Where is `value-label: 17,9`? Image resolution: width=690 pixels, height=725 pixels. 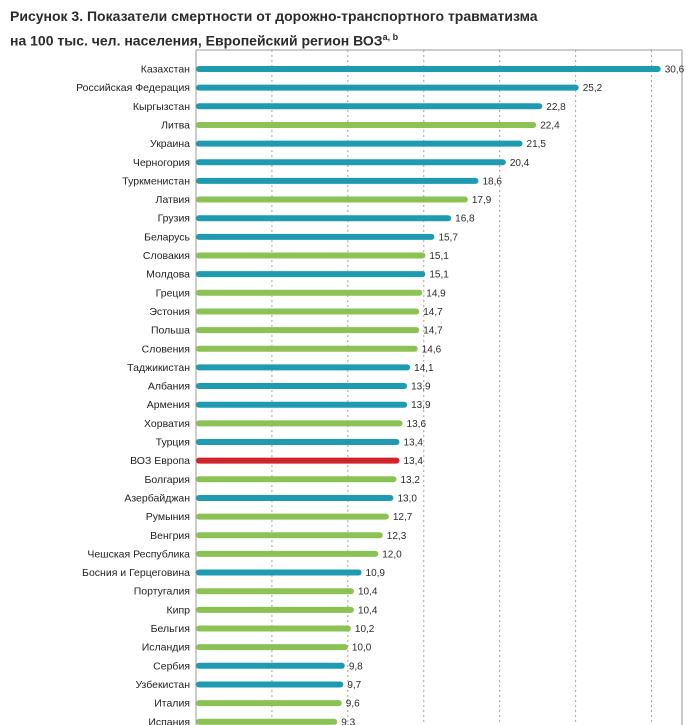
value-label: 17,9 is located at coordinates (482, 200).